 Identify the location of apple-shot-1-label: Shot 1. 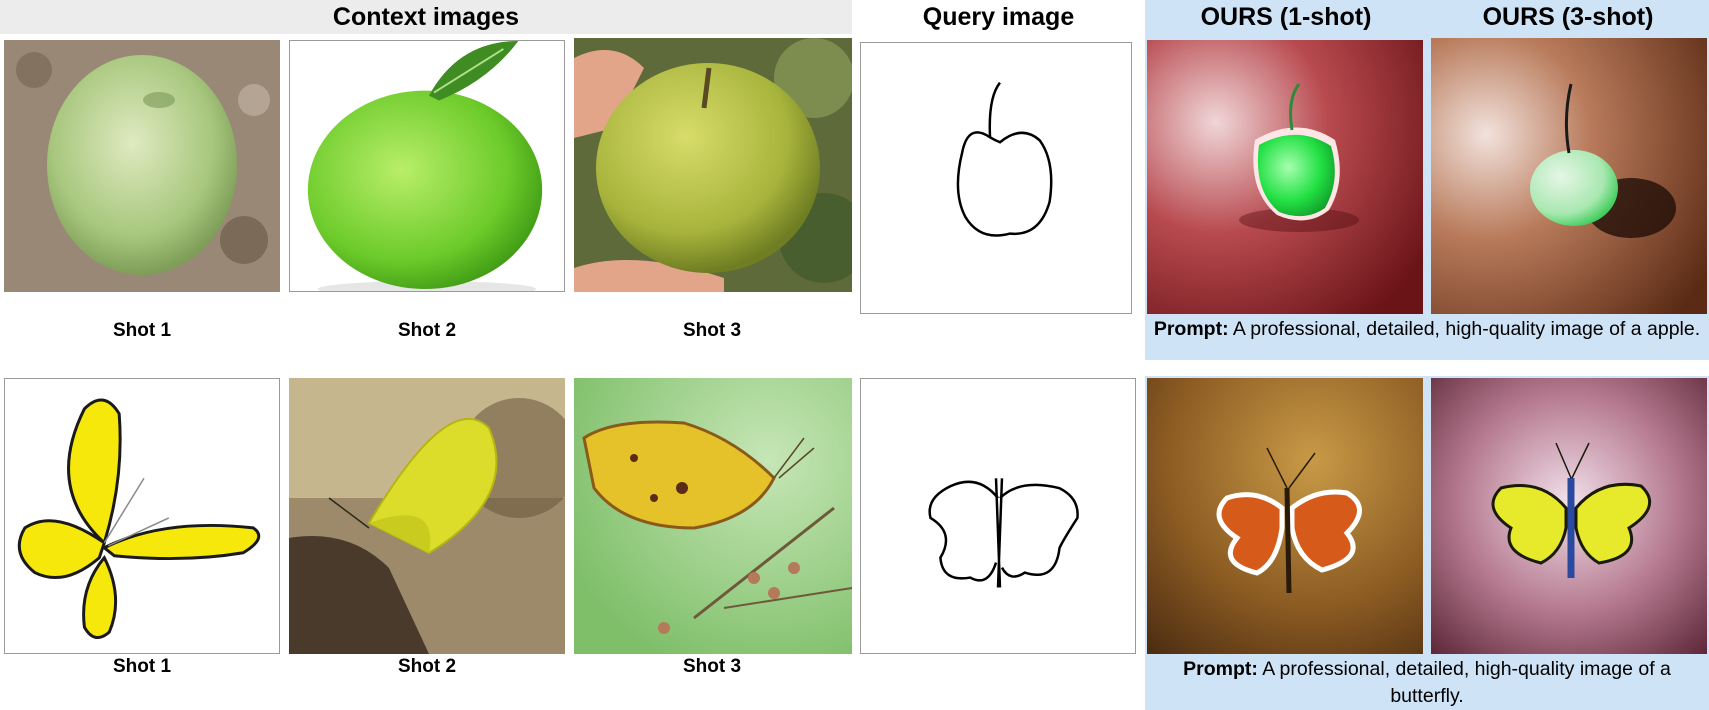
(142, 330).